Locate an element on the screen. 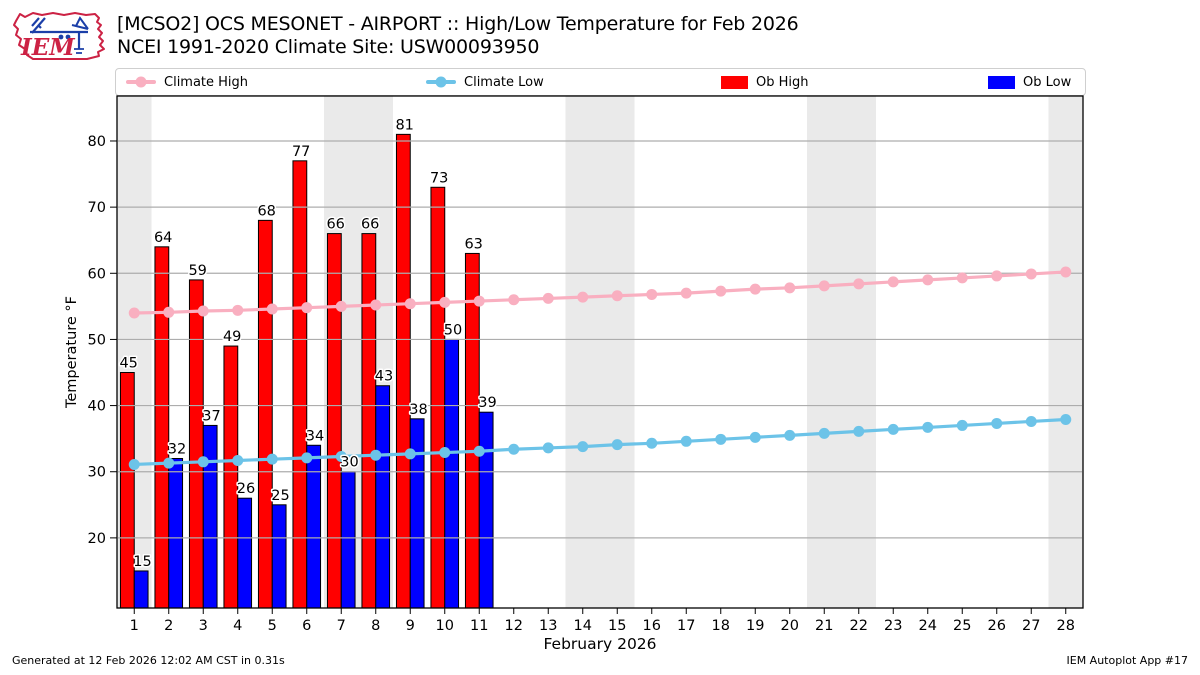 Image resolution: width=1200 pixels, height=675 pixels. ob-high-value-label: 45 is located at coordinates (128, 364).